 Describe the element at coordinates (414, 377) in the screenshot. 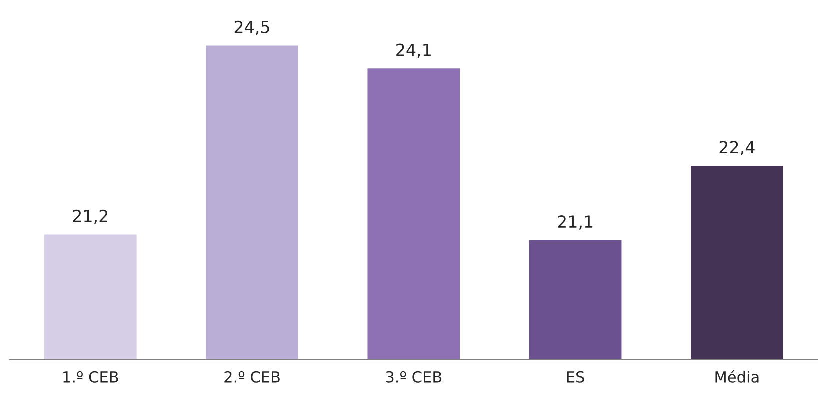

I see `x-tick-label: 3.º CEB` at that location.